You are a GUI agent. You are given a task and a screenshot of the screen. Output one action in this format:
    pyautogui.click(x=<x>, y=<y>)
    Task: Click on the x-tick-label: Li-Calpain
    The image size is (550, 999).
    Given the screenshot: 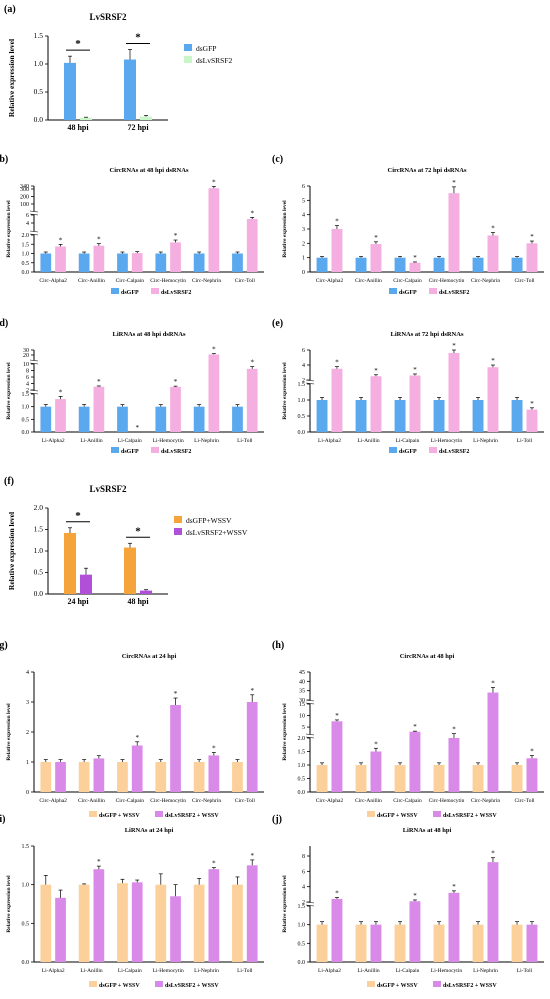 What is the action you would take?
    pyautogui.click(x=408, y=971)
    